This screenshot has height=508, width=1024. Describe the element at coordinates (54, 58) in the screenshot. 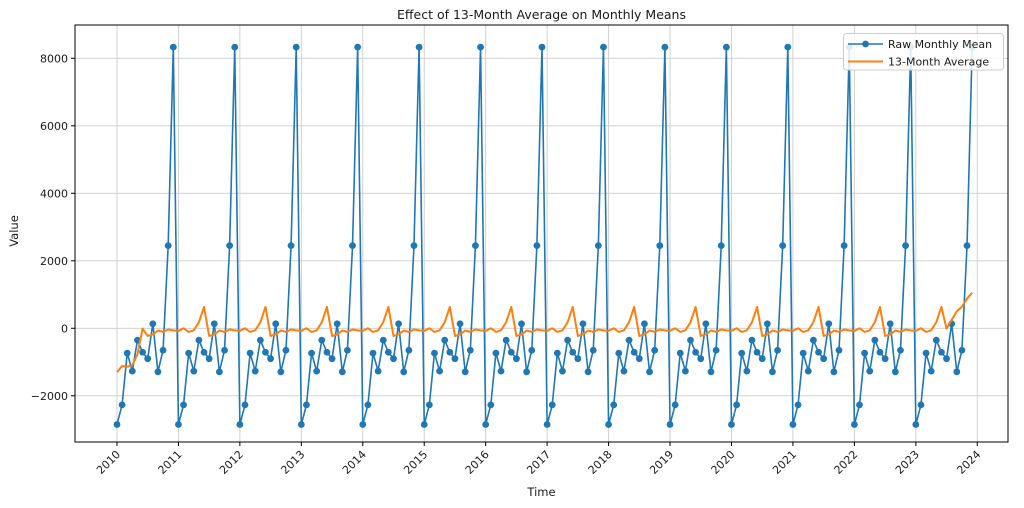

I see `y-tick-label: 8000` at that location.